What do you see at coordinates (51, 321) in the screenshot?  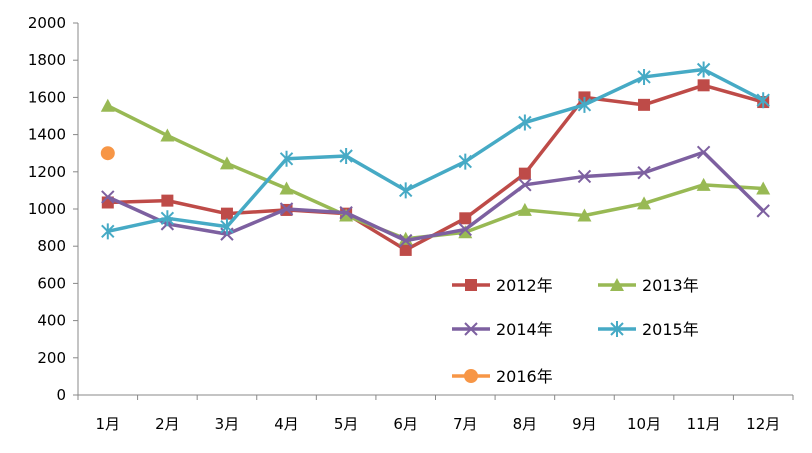 I see `y-tick-label: 400` at bounding box center [51, 321].